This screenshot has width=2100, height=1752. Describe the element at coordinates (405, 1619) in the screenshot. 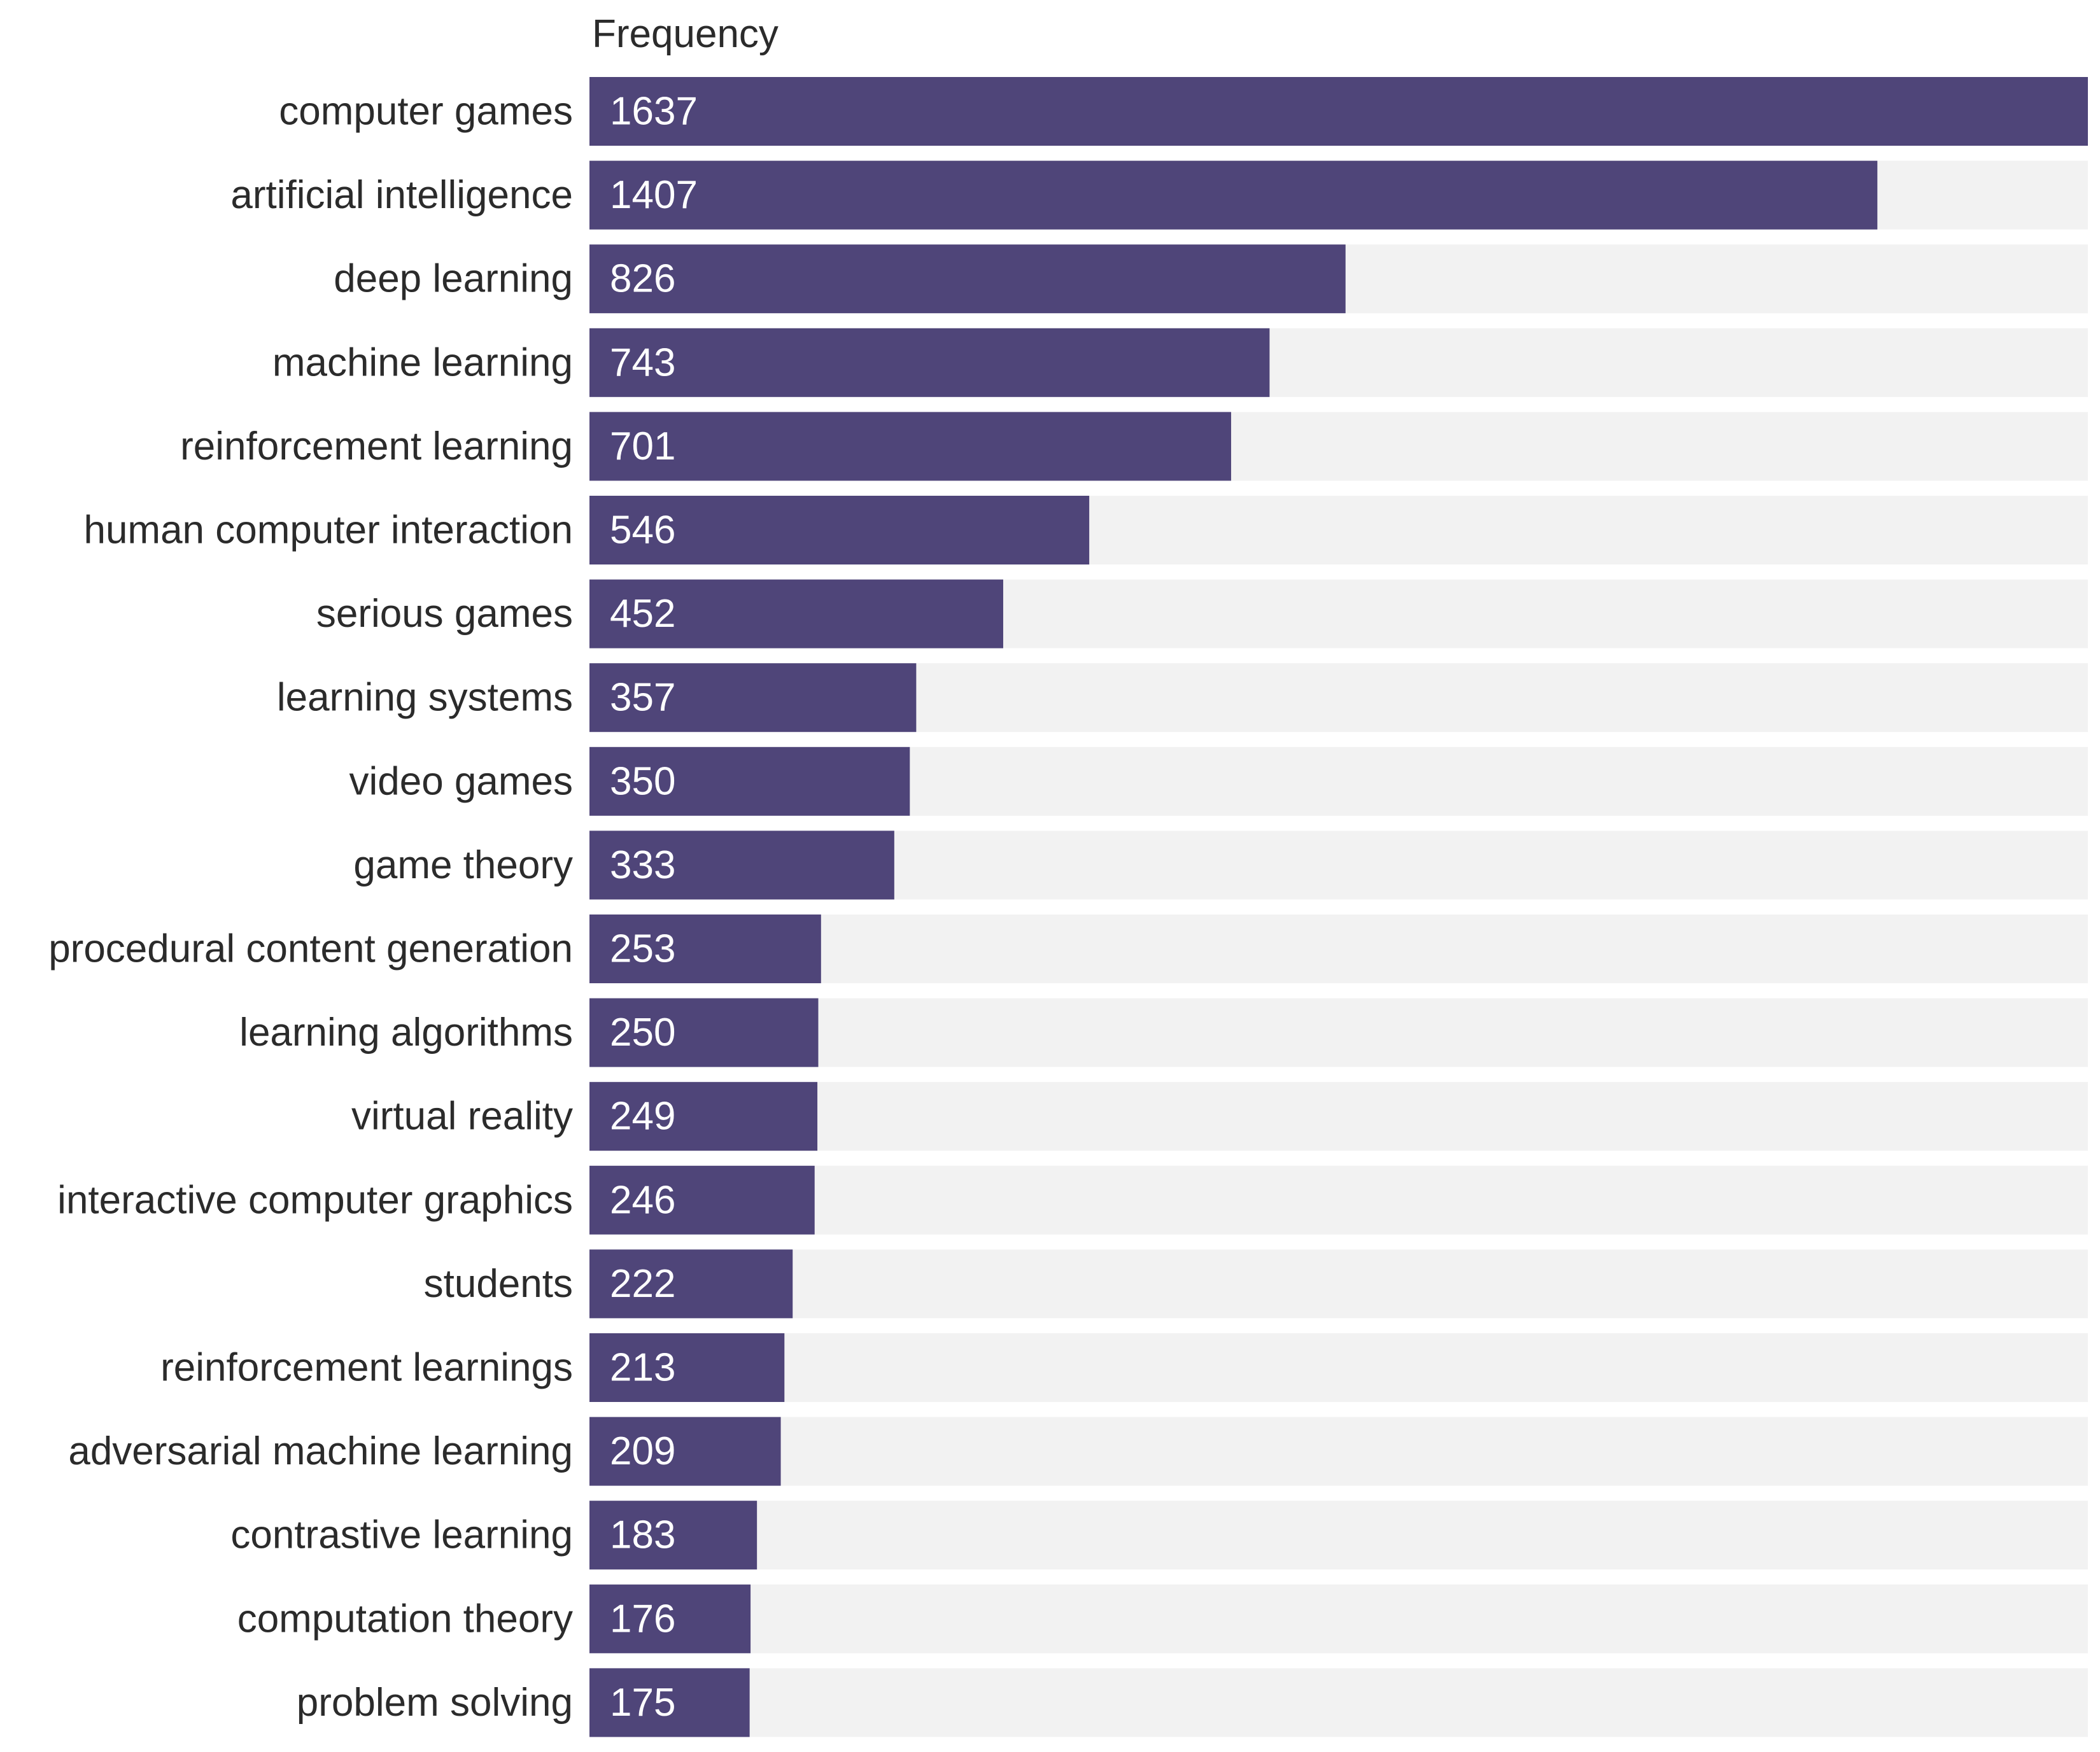

I see `category-label: computation theory` at that location.